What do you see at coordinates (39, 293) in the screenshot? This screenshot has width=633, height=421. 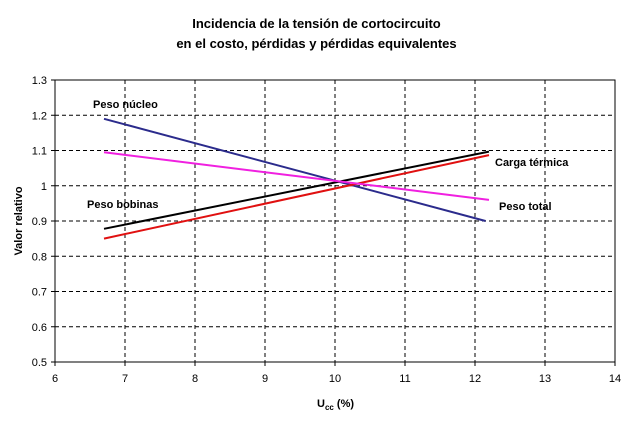 I see `y-tick-label: 0.7` at bounding box center [39, 293].